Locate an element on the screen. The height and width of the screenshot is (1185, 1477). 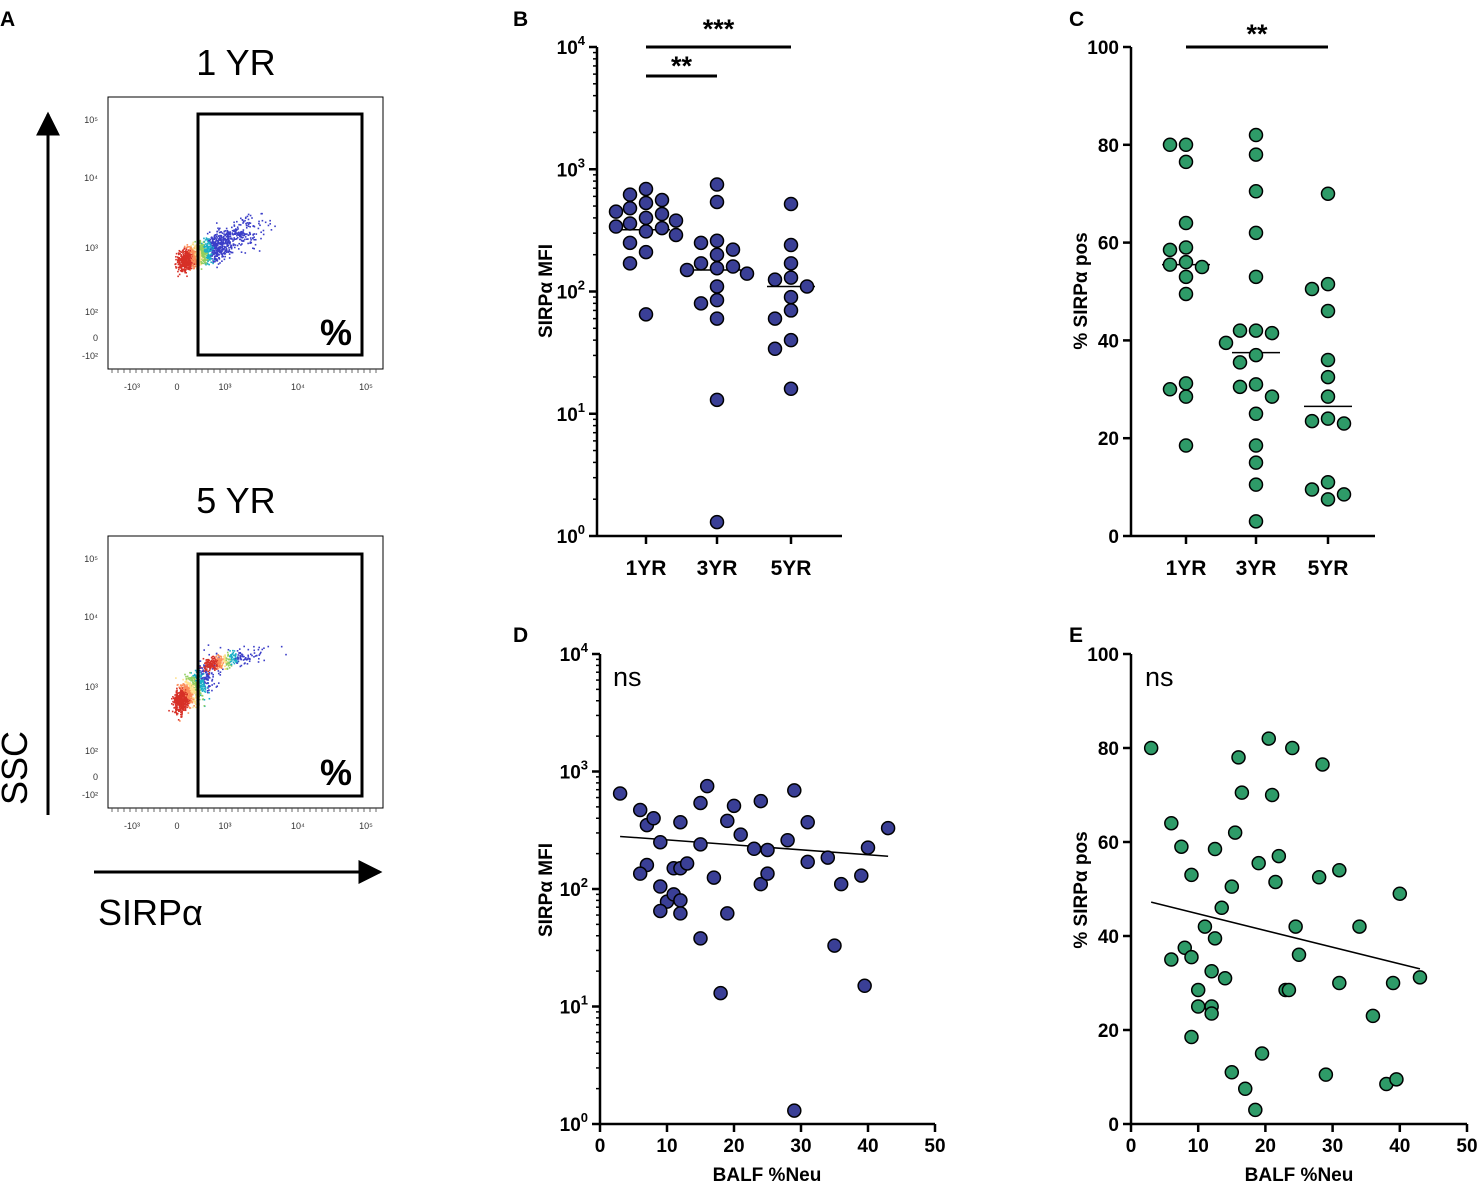
panel-d-y-axis-title: SIRPα MFI is located at coordinates (546, 890).